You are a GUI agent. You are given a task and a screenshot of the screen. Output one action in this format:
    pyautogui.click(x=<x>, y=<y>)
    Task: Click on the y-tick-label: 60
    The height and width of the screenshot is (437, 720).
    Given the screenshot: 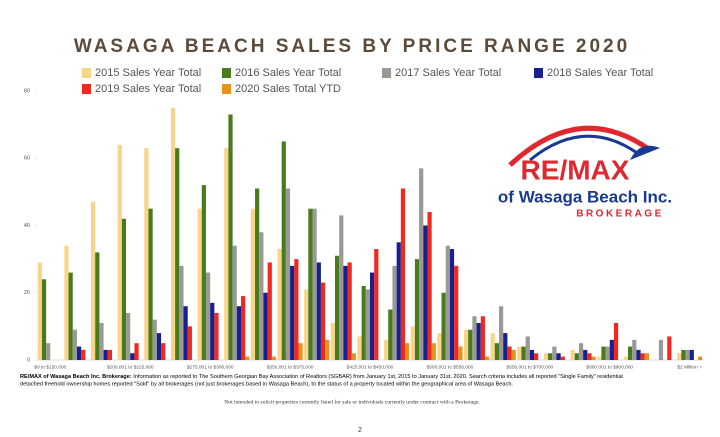 What is the action you would take?
    pyautogui.click(x=27, y=159)
    